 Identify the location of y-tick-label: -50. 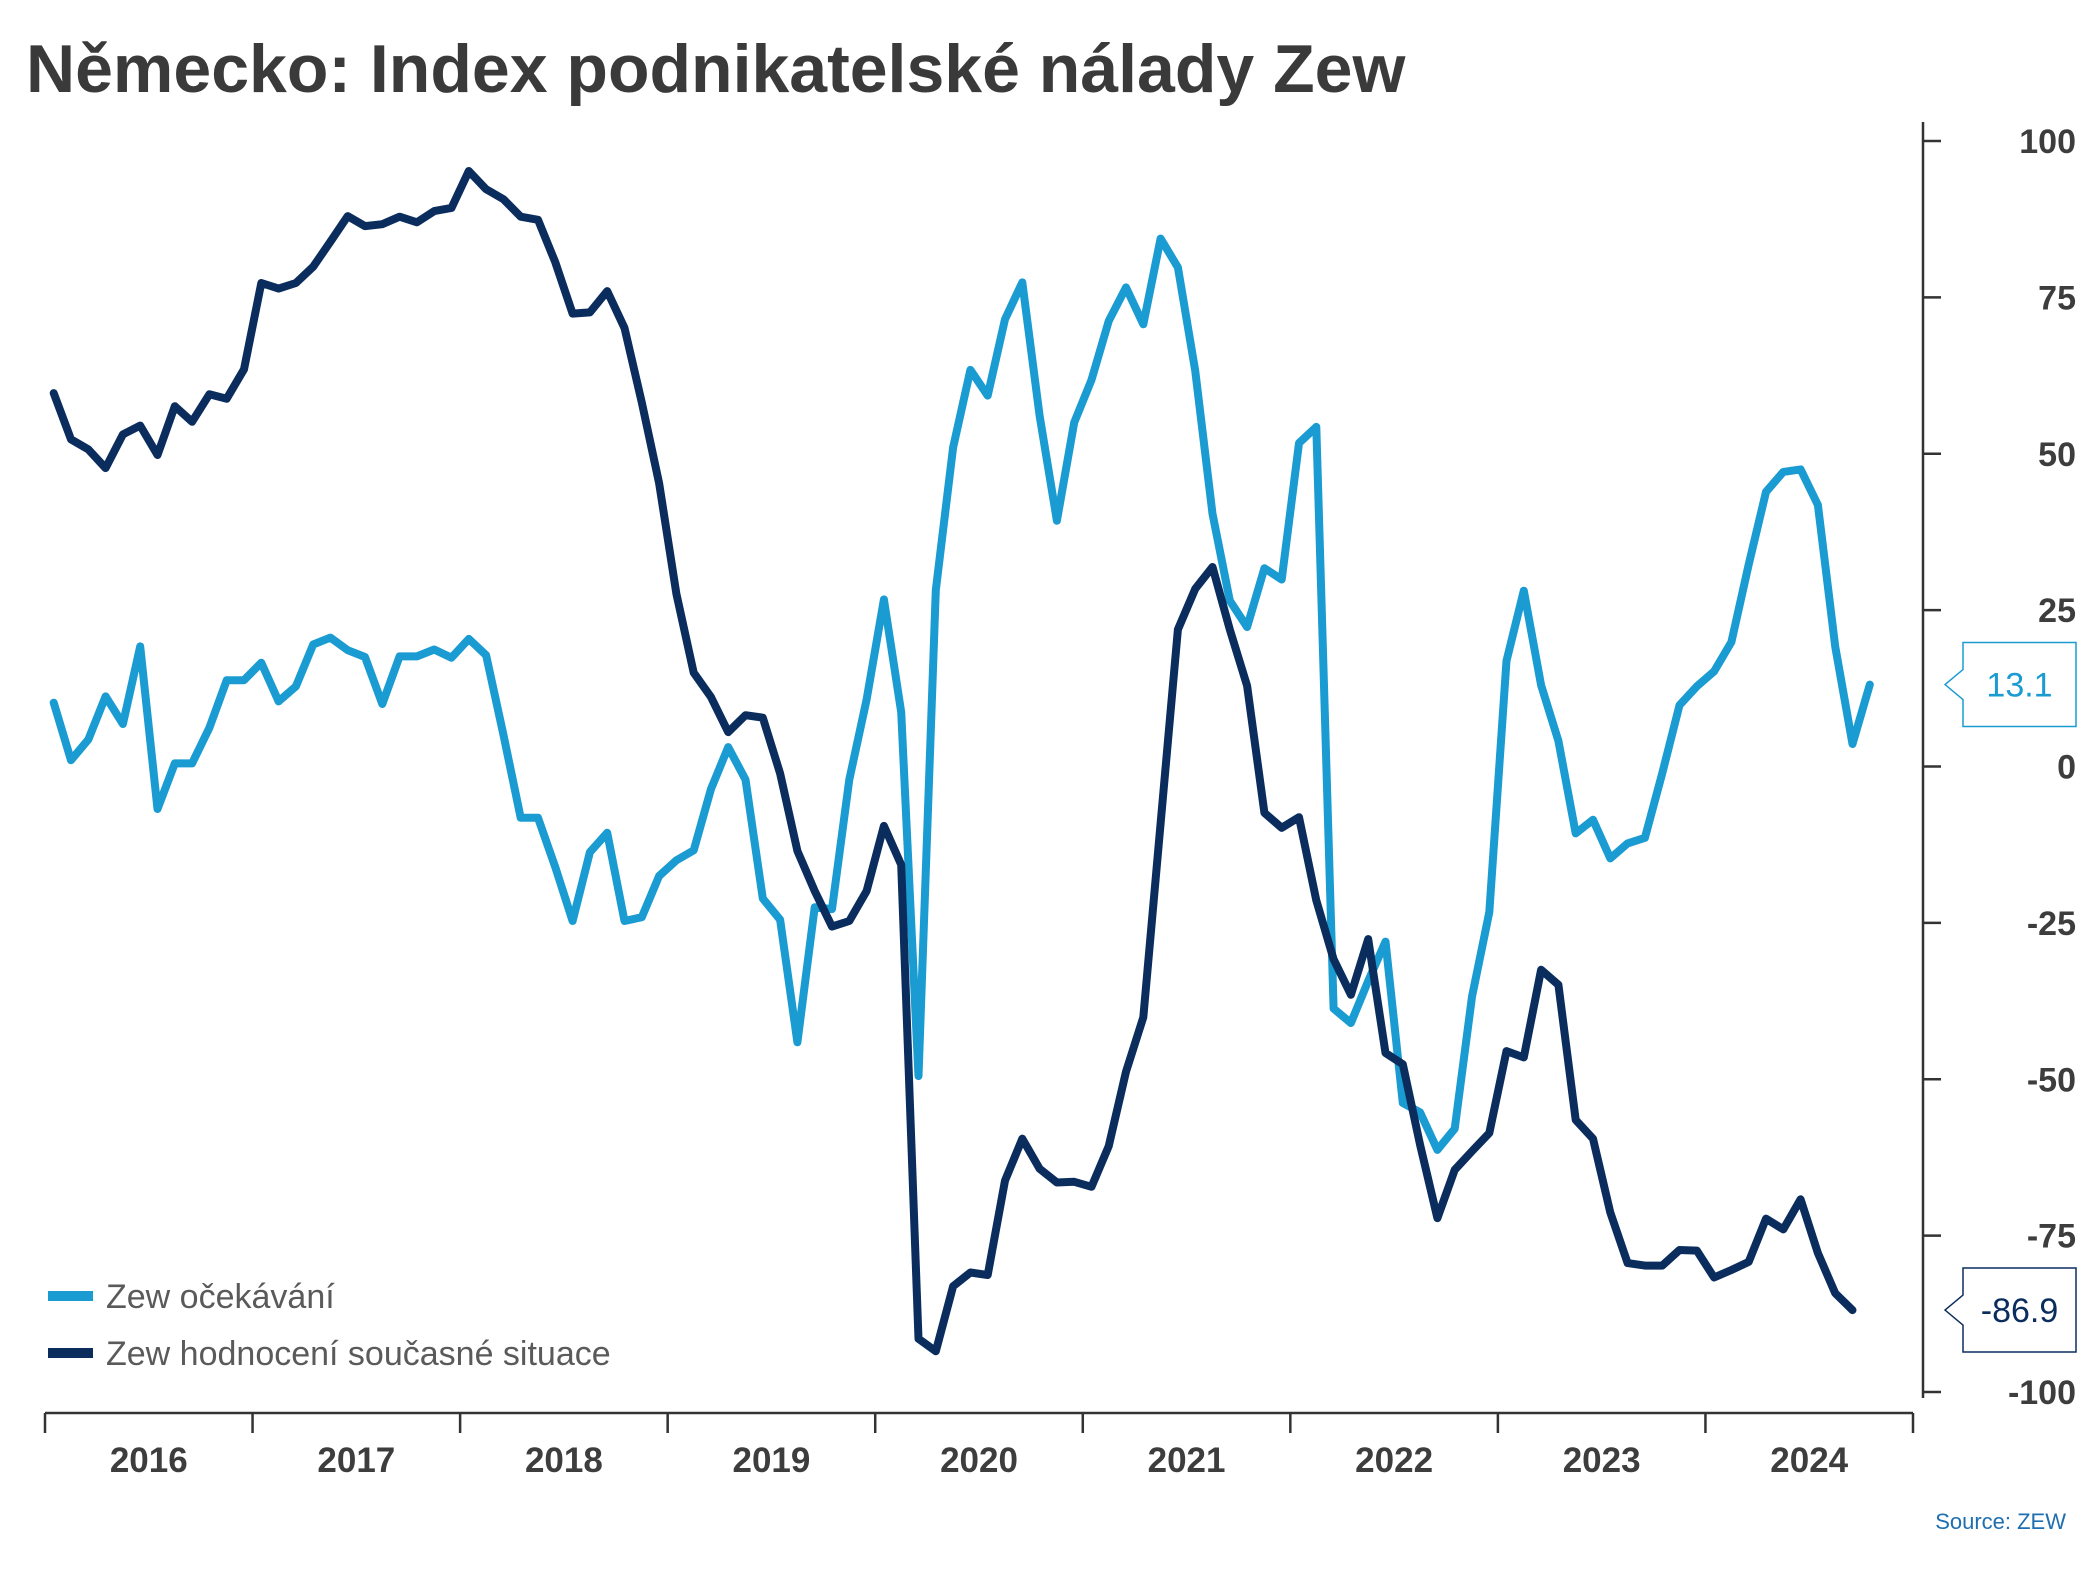
(2051, 1080).